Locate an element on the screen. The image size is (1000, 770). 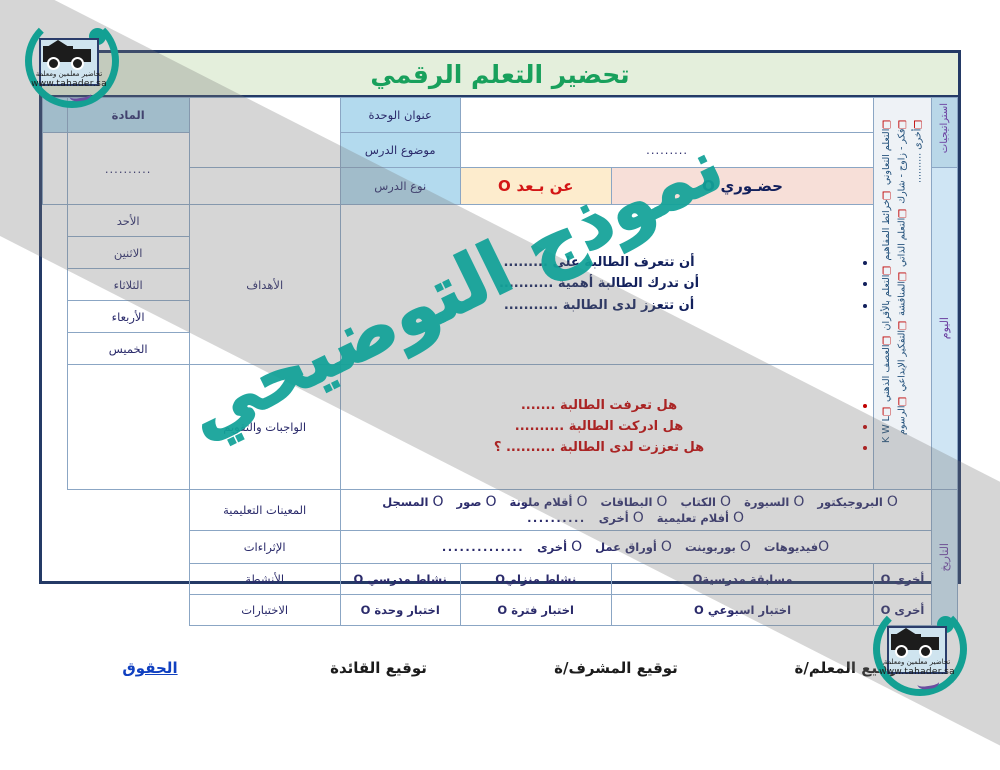
teaching-aid-option: O صور is located at coordinates (477, 502).